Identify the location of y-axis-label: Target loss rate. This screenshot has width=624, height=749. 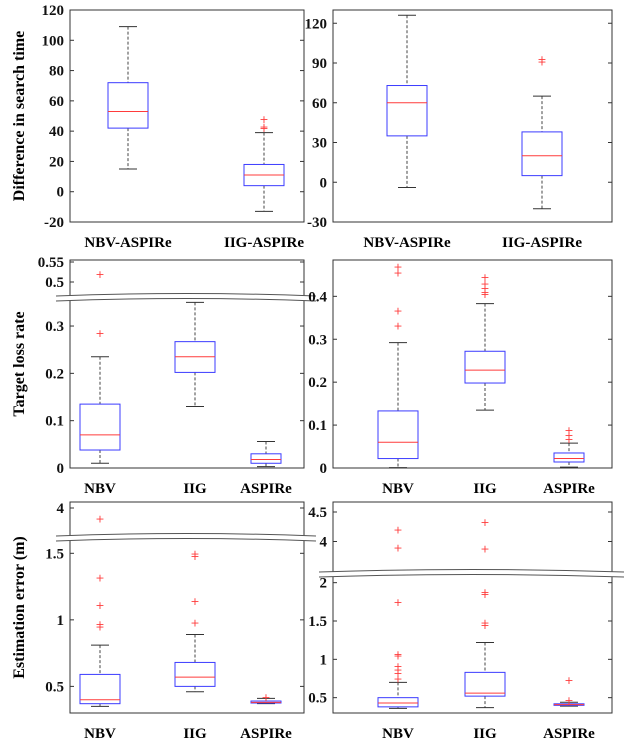
(19, 363).